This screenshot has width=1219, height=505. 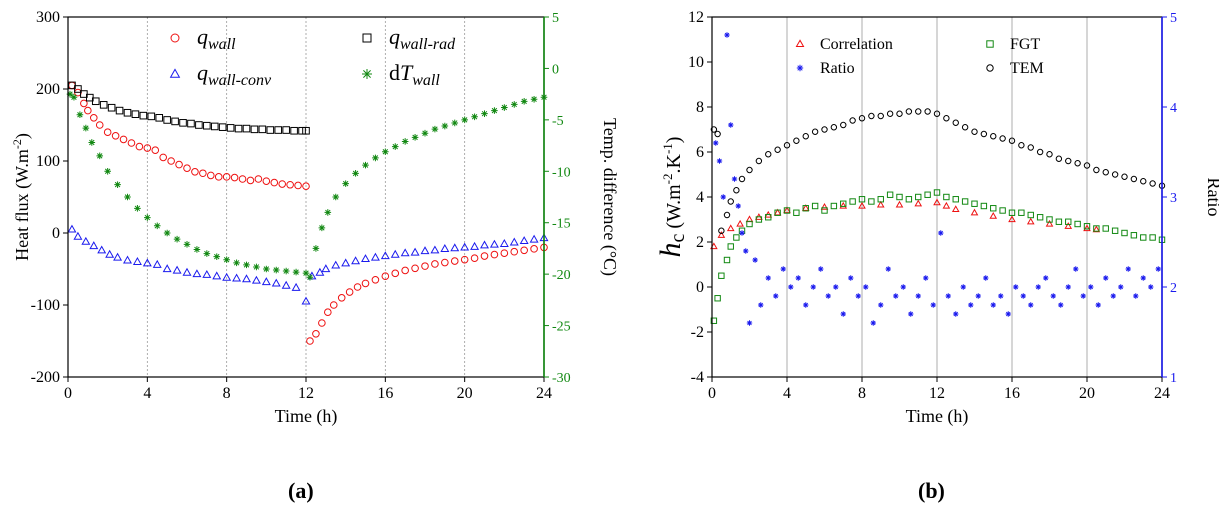 What do you see at coordinates (938, 256) in the screenshot?
I see `chart-b-series-FGT` at bounding box center [938, 256].